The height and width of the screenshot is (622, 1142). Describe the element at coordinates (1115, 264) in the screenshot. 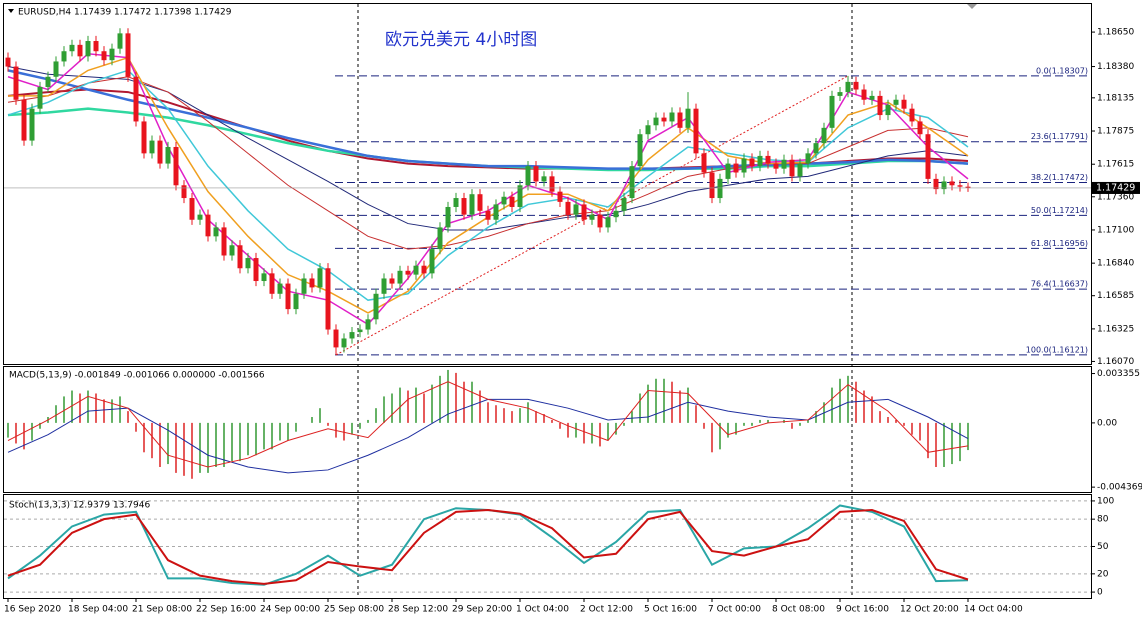

I see `y-tick-label: 1.16840` at that location.